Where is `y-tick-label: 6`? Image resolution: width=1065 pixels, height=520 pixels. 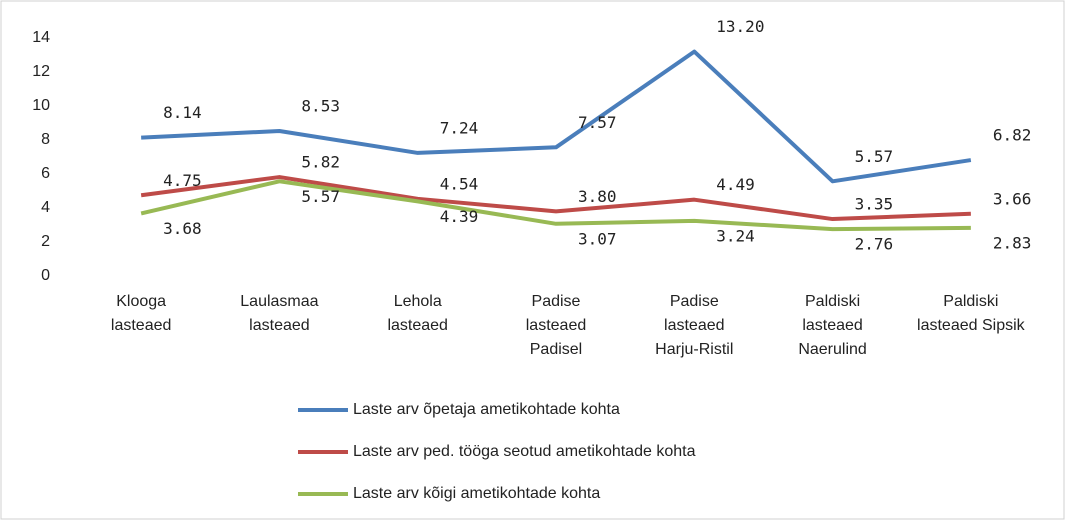 y-tick-label: 6 is located at coordinates (45, 173).